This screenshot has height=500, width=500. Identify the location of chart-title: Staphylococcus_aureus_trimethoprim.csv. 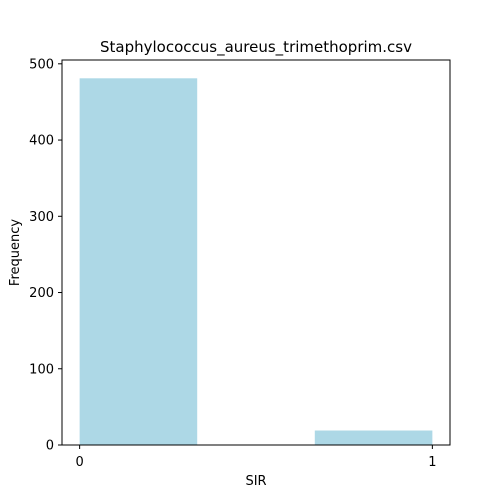
(256, 47).